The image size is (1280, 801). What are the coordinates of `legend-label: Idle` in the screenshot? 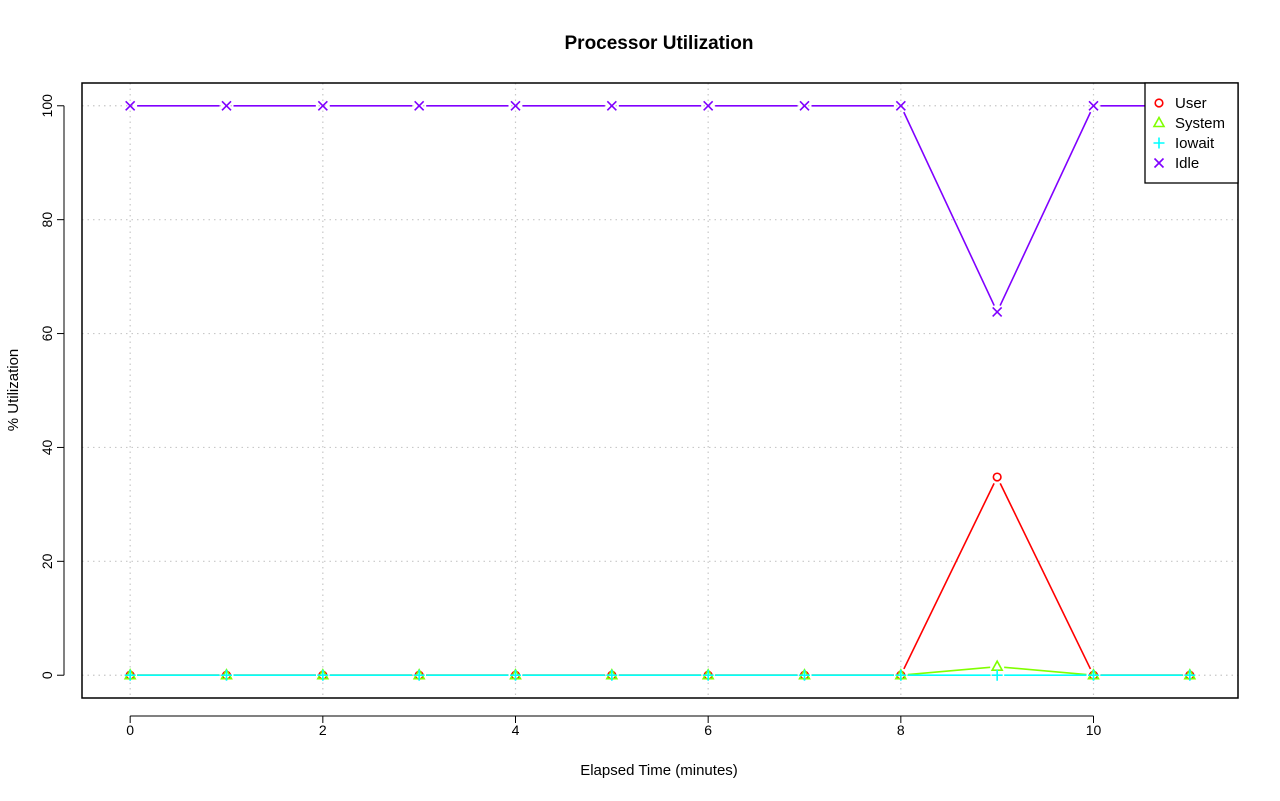 It's located at (1187, 163).